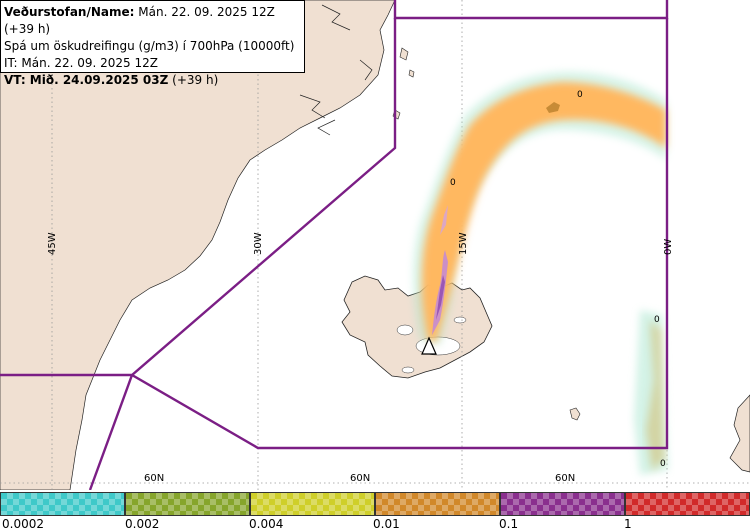  I want to click on meridian-label-0w: 0W, so click(668, 247).